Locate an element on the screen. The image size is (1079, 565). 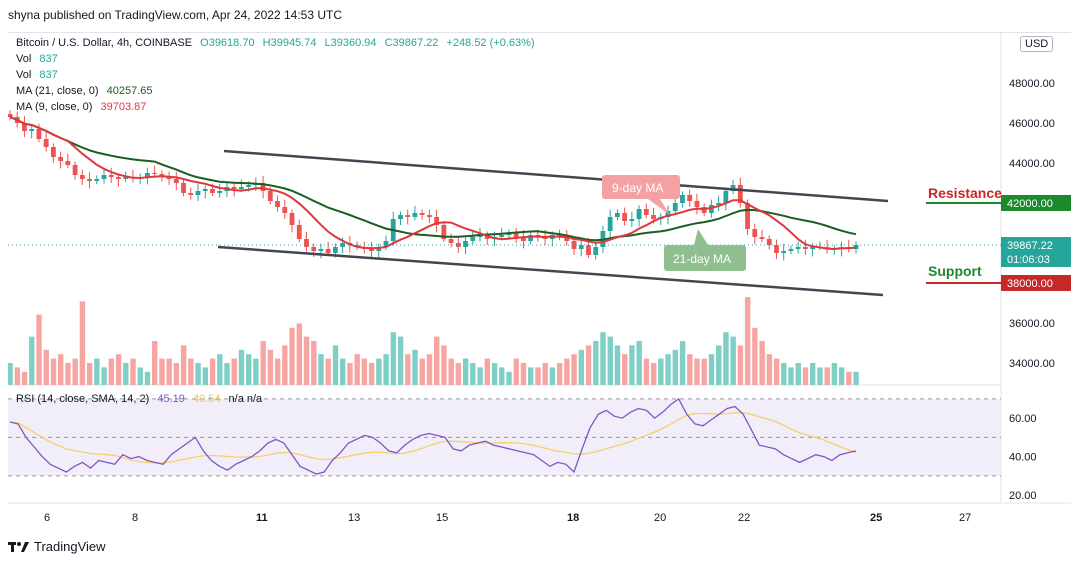
volume-legend-2: Vol 837 is located at coordinates (39, 75).